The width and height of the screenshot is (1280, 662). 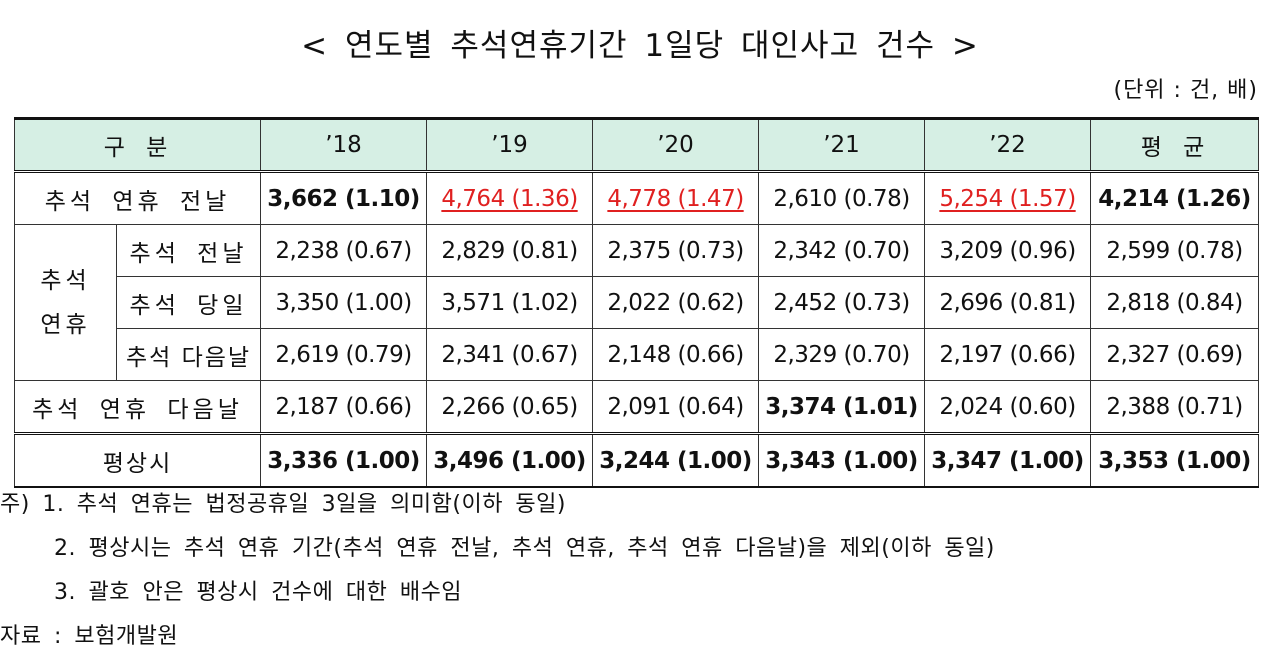 I want to click on group-label-line2: 연휴, so click(x=65, y=324).